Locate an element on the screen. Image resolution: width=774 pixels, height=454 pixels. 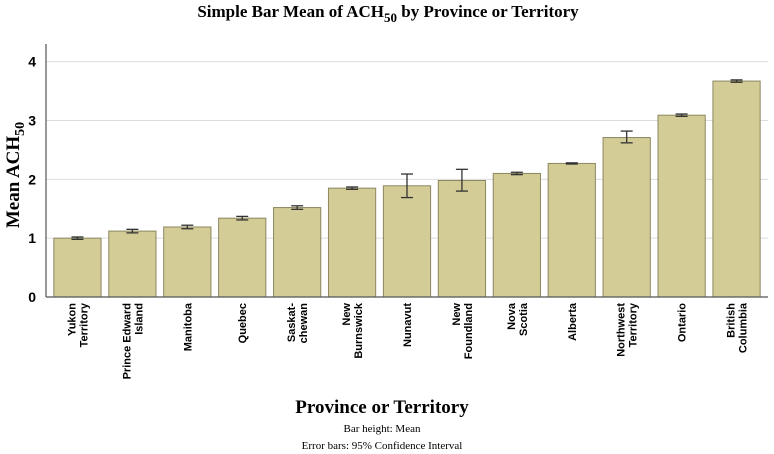
x-tick-label: Alberta is located at coordinates (573, 321).